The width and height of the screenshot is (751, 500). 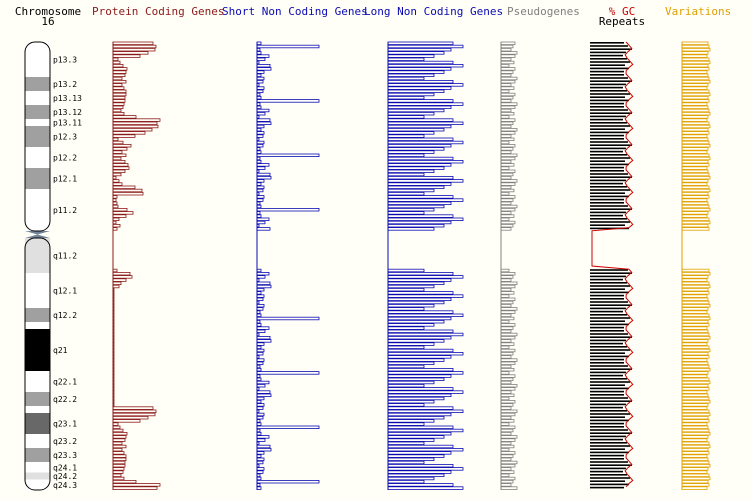 What do you see at coordinates (65, 84) in the screenshot?
I see `band-label-p13-2: p13.2` at bounding box center [65, 84].